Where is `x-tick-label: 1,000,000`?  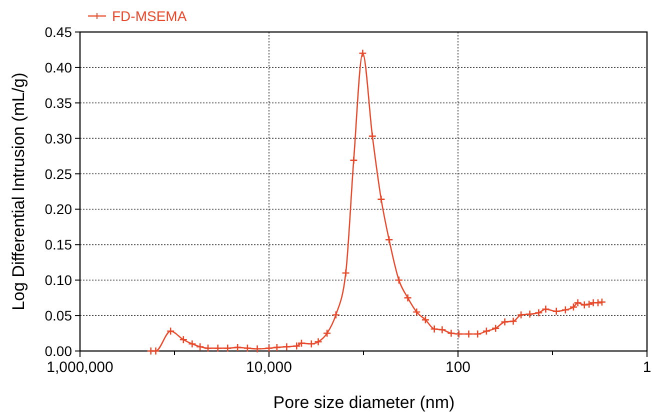
x-tick-label: 1,000,000 is located at coordinates (80, 367).